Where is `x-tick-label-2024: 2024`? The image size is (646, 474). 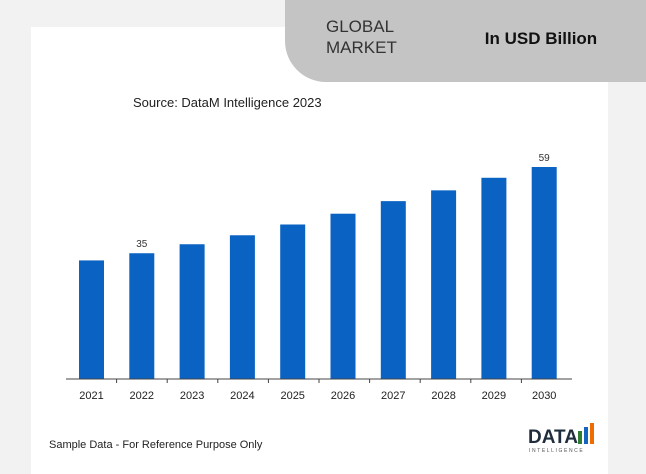
x-tick-label-2024: 2024 is located at coordinates (242, 396).